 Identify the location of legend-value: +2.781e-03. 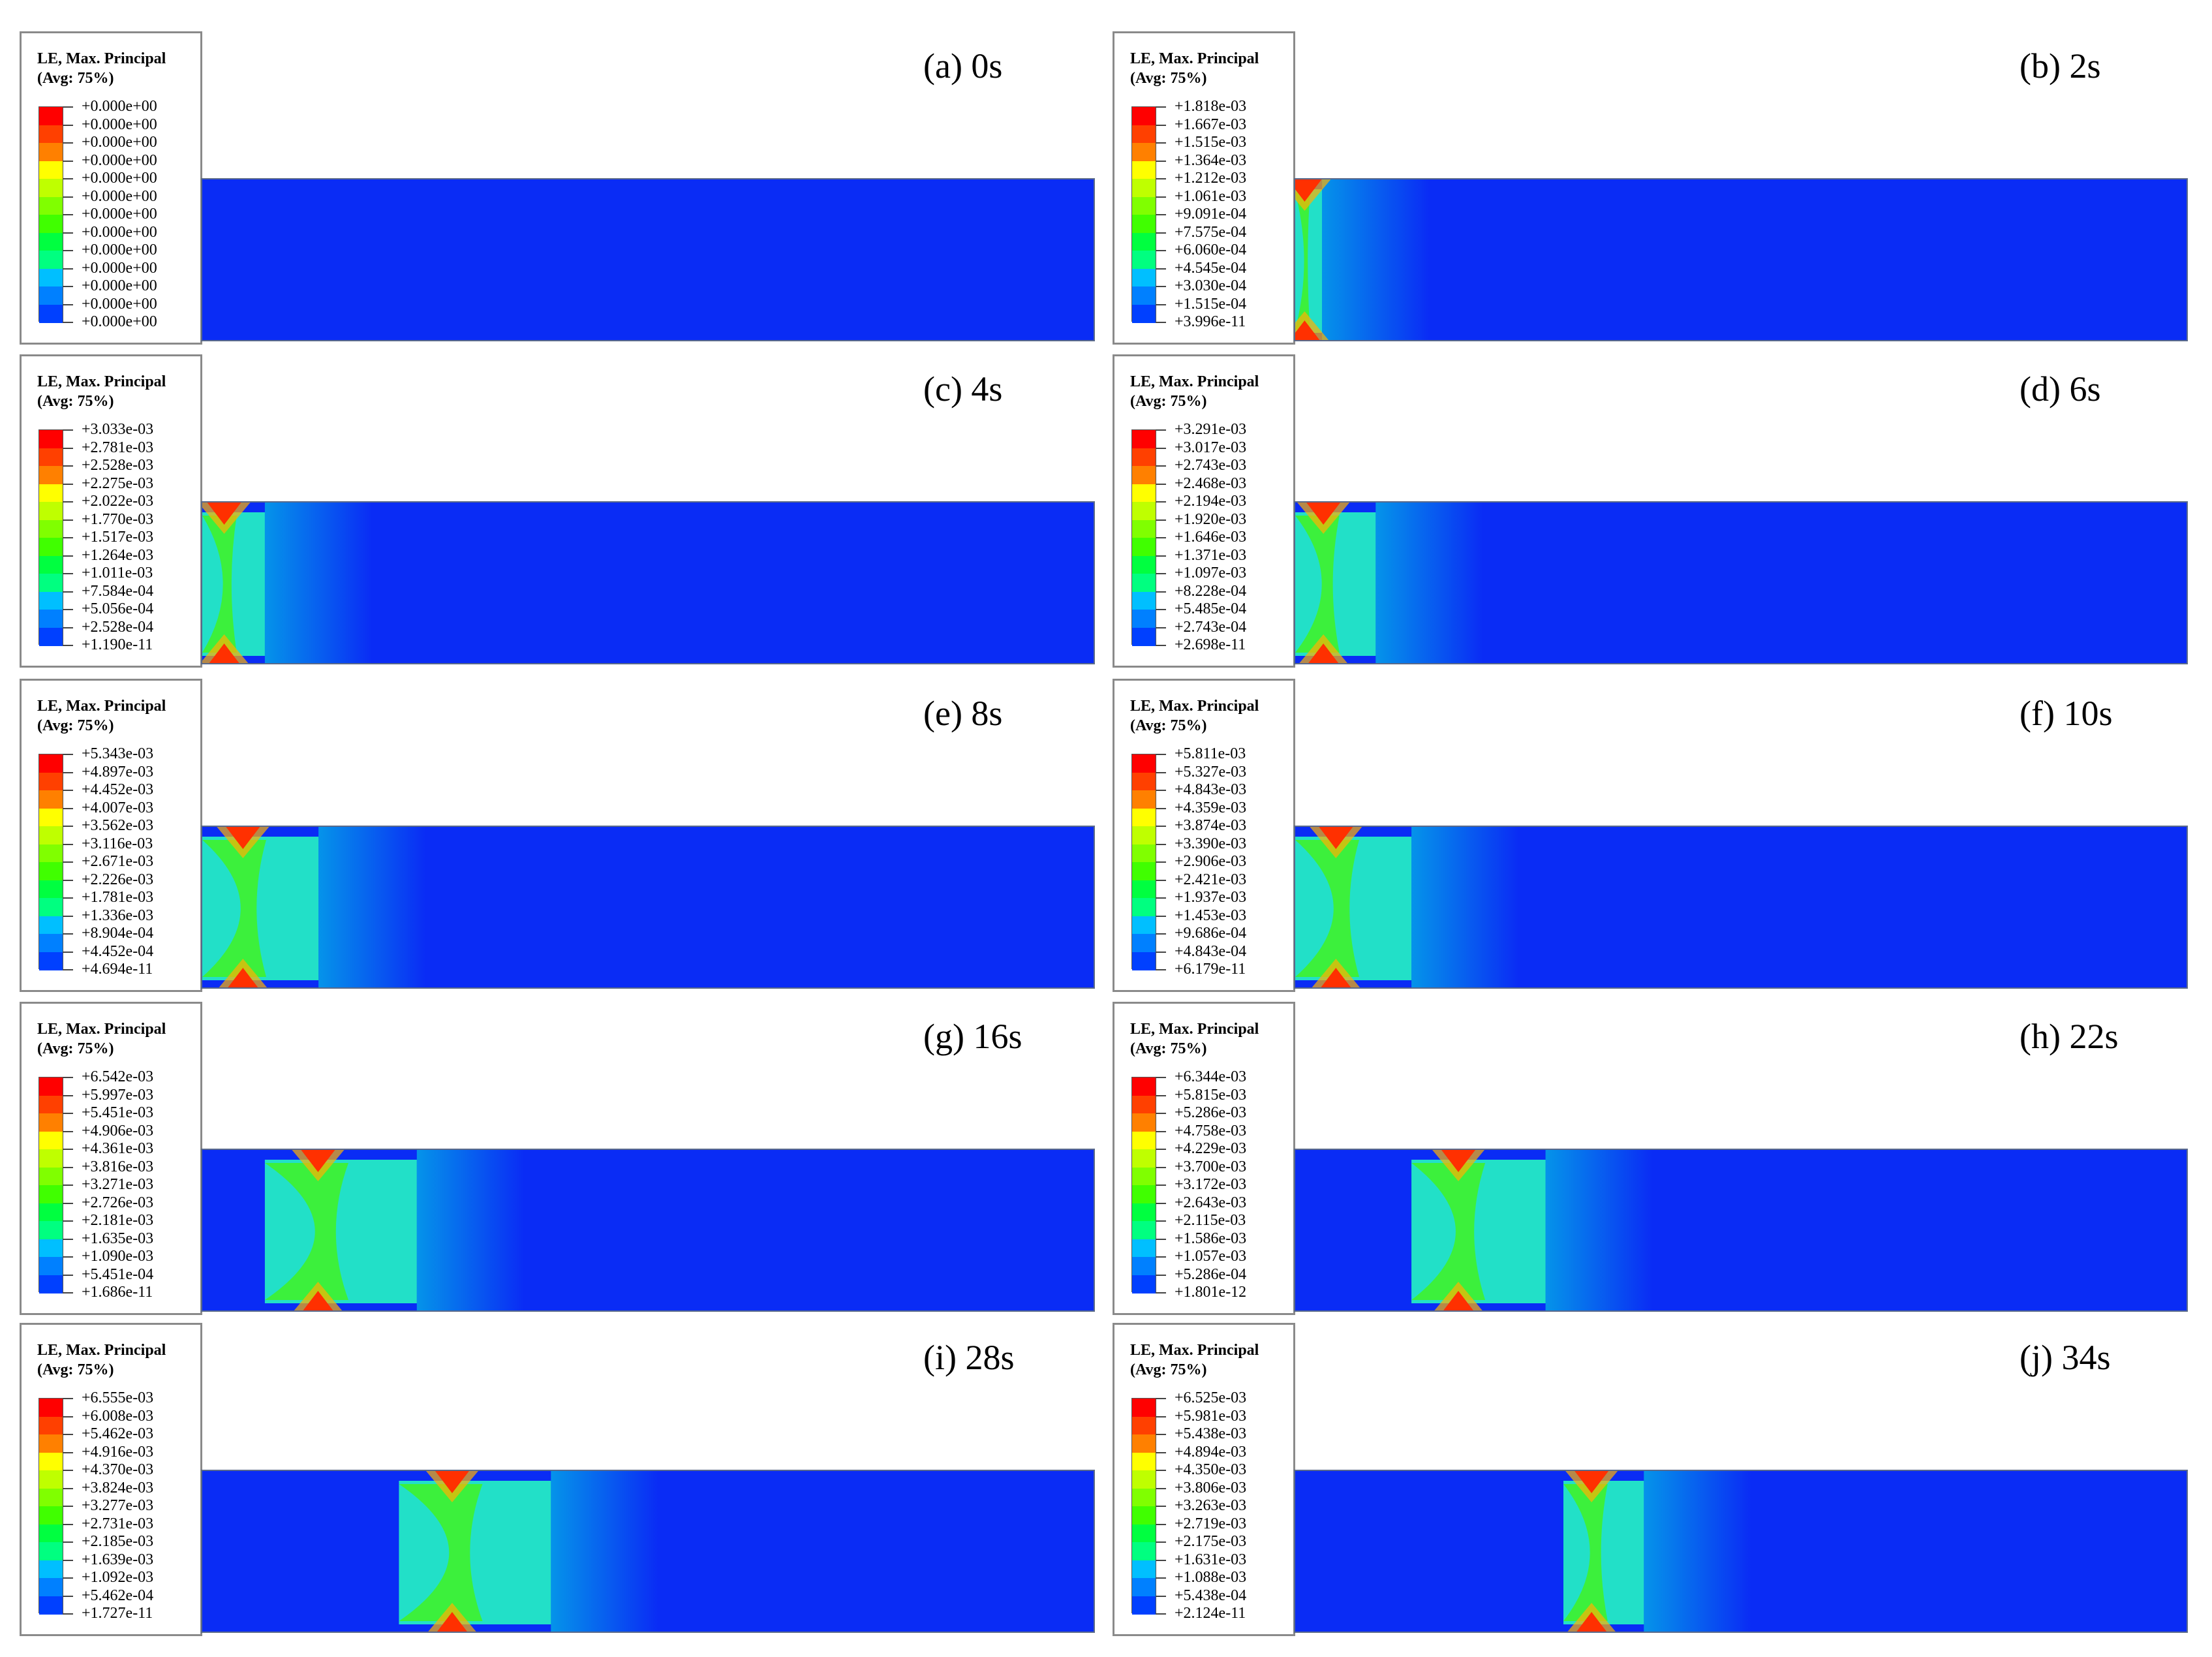
(118, 447).